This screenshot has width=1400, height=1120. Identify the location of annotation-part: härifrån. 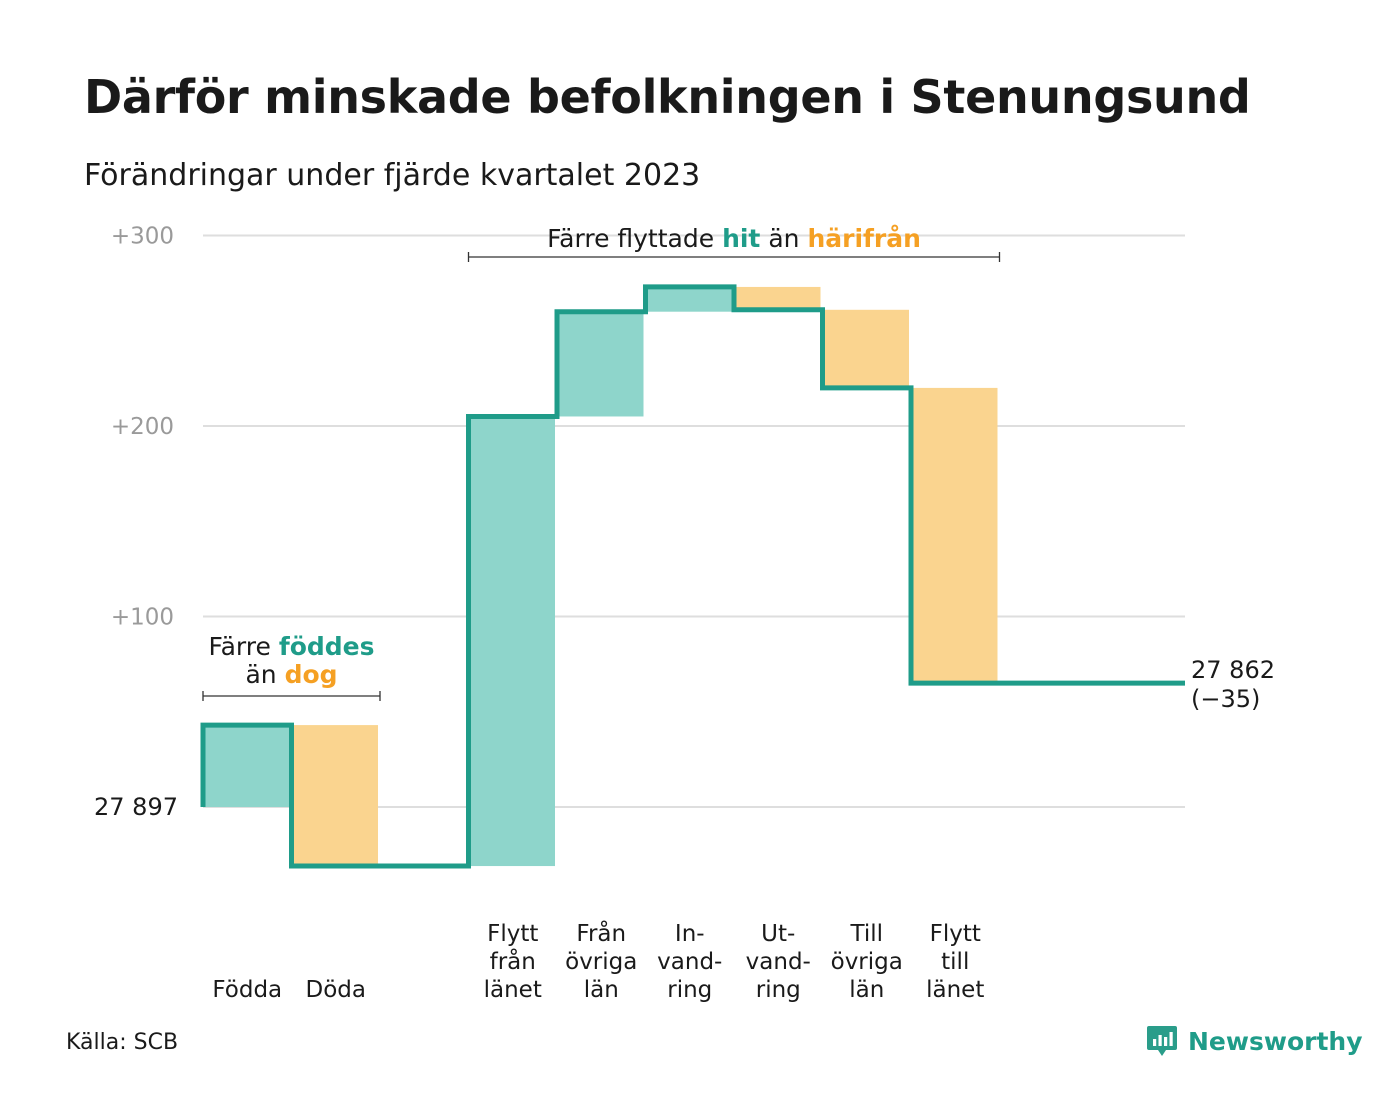
(863, 238).